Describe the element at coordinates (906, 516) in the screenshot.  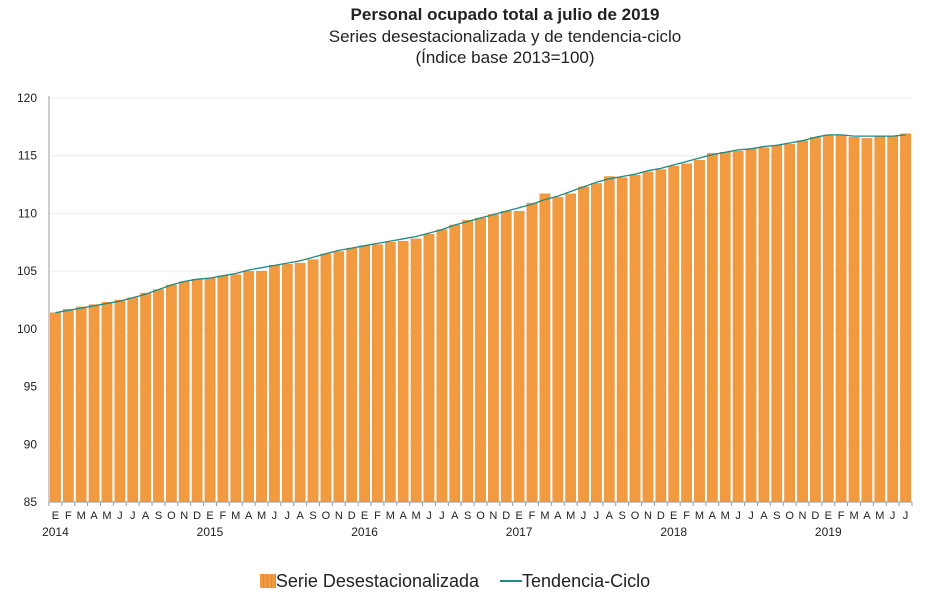
I see `x-month-label-66: J` at that location.